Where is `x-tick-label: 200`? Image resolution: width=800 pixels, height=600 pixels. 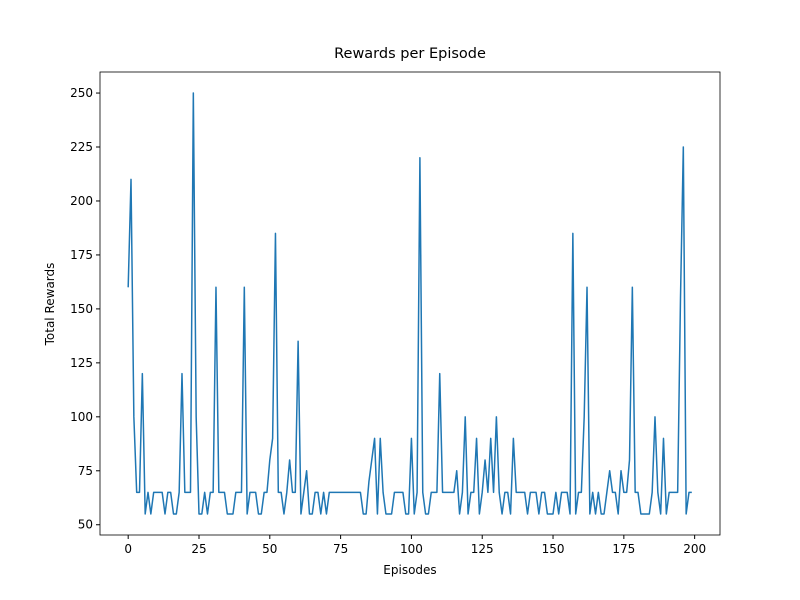 x-tick-label: 200 is located at coordinates (694, 549).